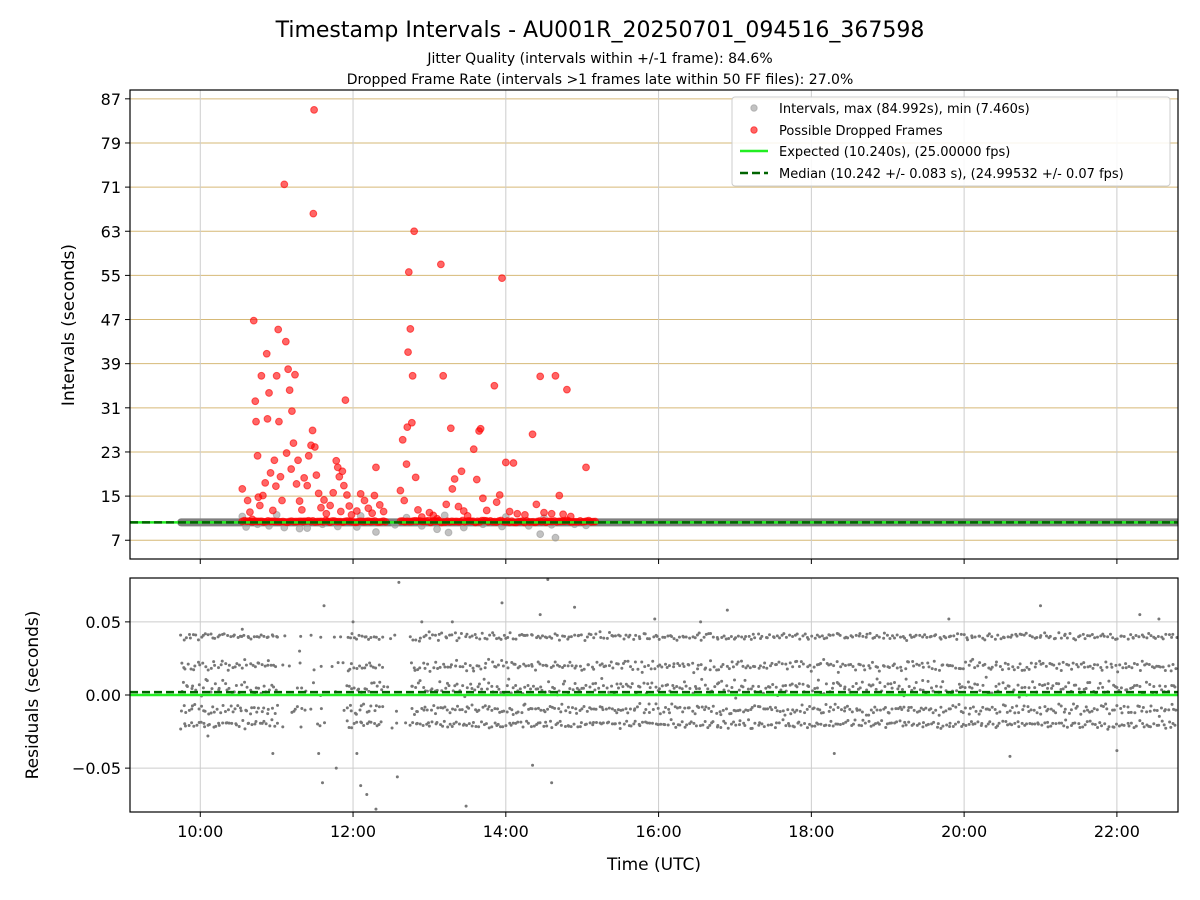  I want to click on intervals-y-tick-label: 63, so click(111, 231).